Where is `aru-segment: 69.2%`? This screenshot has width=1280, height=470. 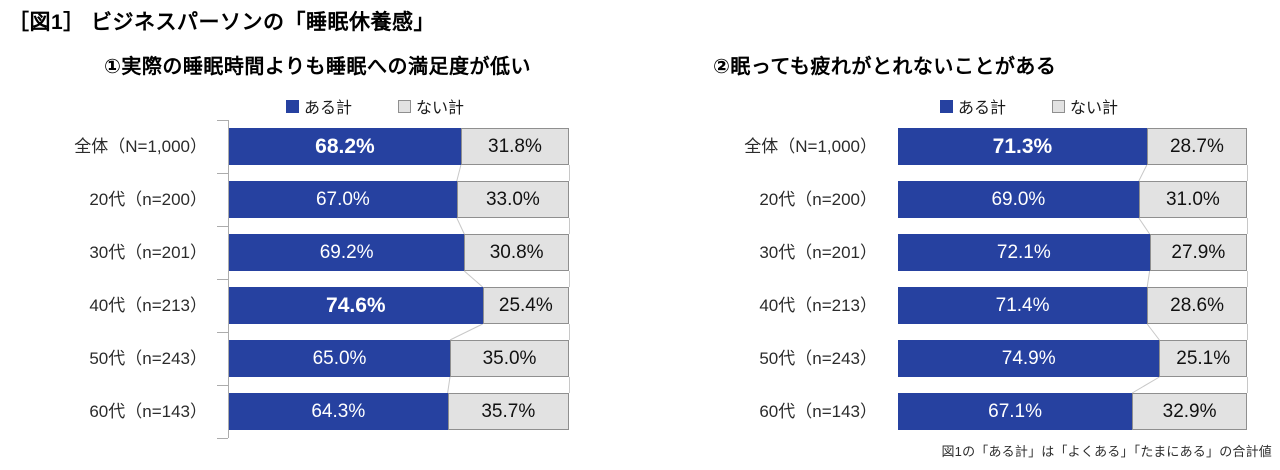
aru-segment: 69.2% is located at coordinates (347, 252).